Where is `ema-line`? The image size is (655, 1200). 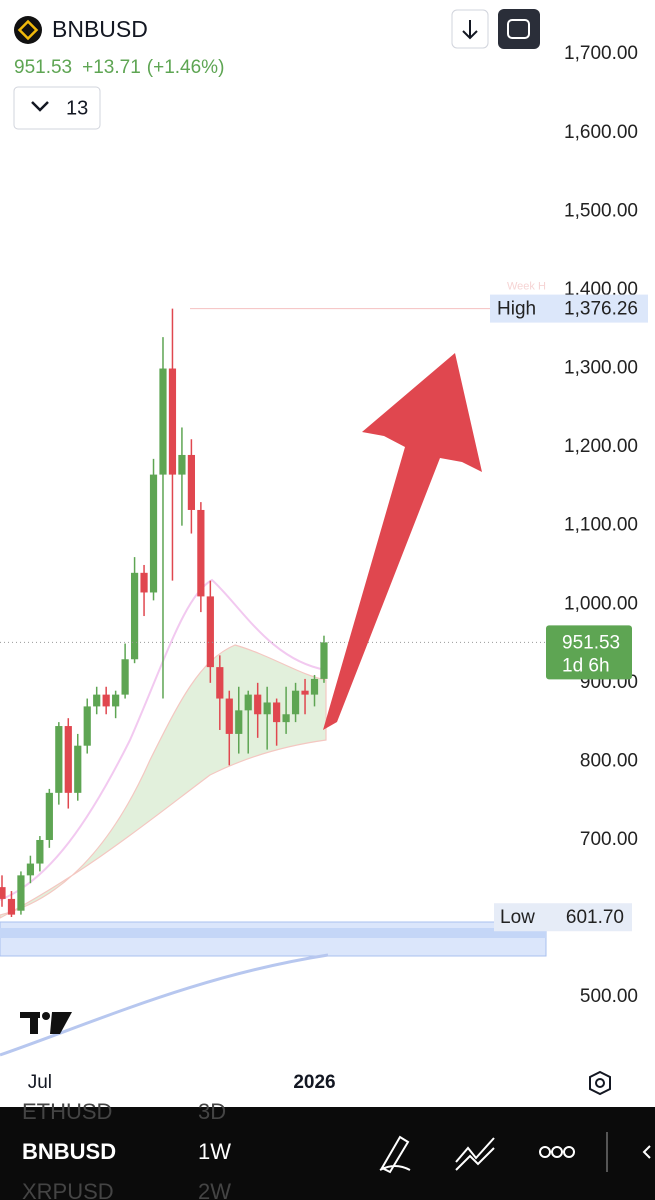
ema-line is located at coordinates (163, 739).